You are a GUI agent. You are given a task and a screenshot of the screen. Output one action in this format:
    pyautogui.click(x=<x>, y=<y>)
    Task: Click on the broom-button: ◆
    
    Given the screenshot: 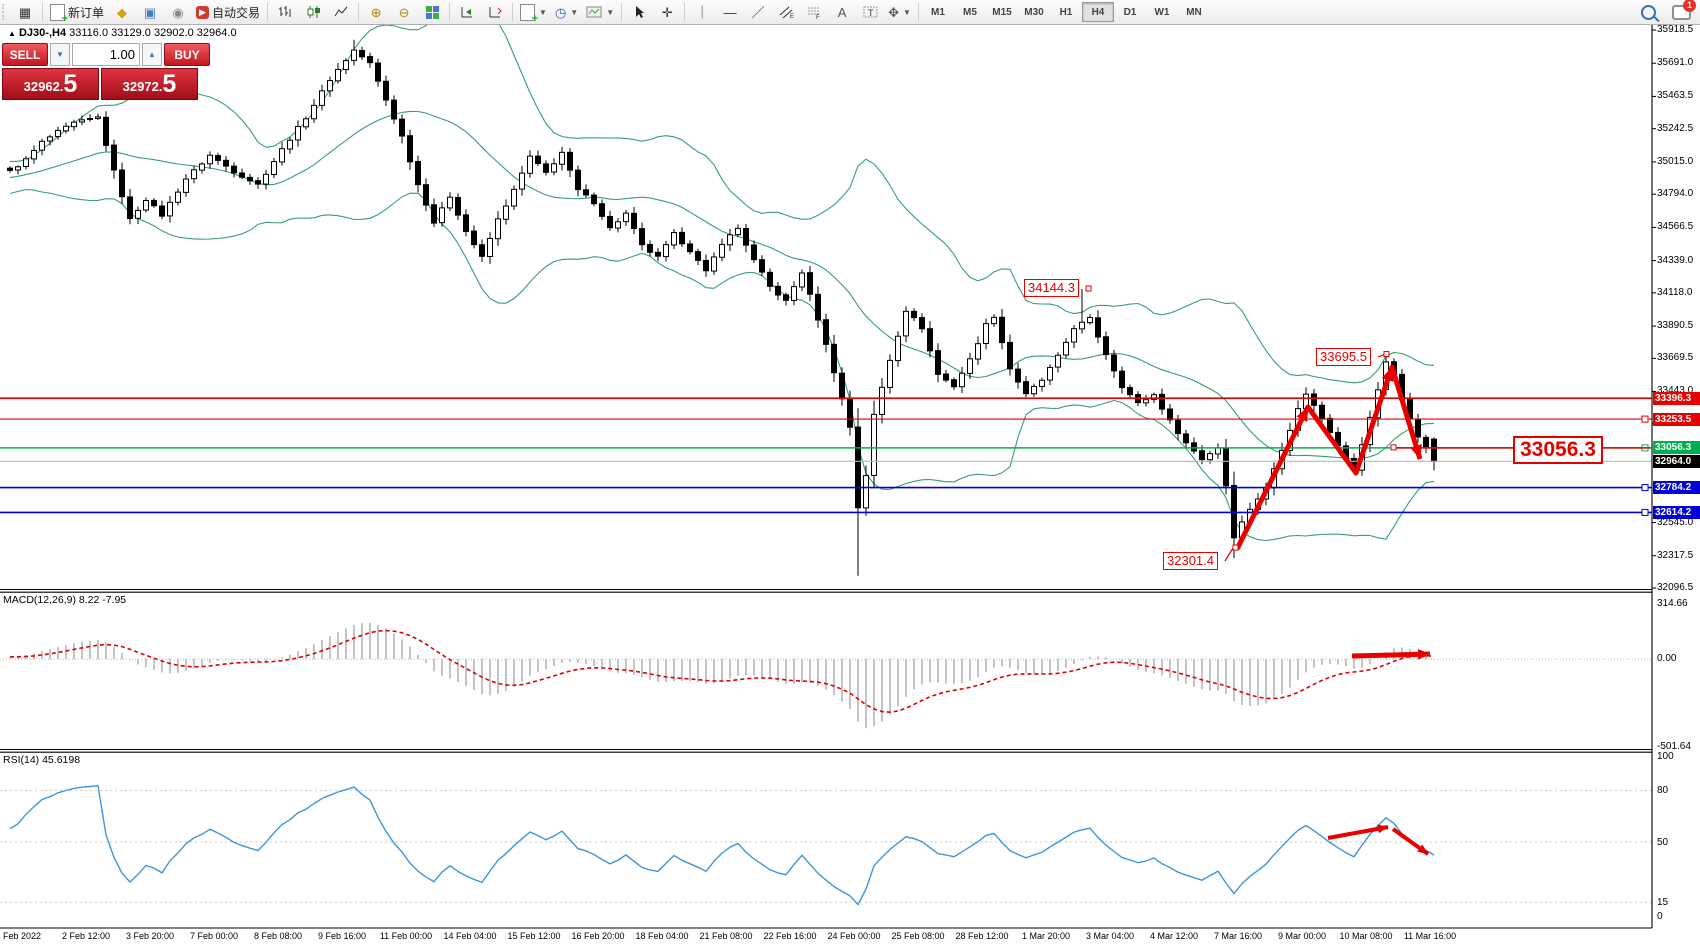 What is the action you would take?
    pyautogui.click(x=122, y=12)
    